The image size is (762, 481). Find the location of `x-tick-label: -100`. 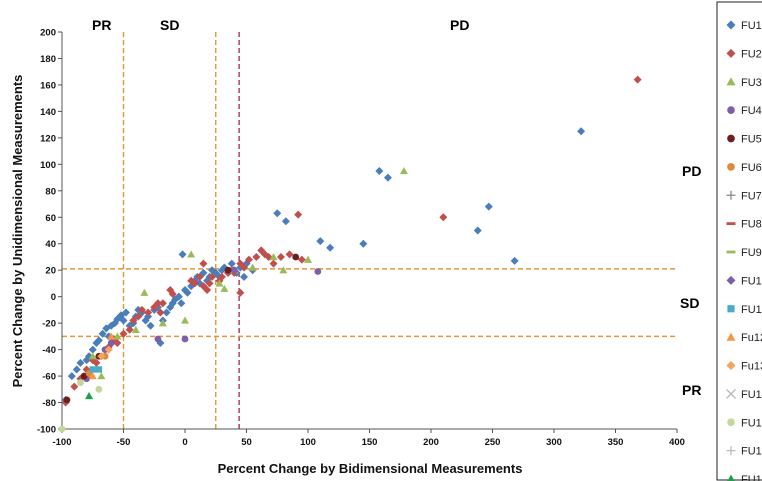

x-tick-label: -100 is located at coordinates (61, 442).